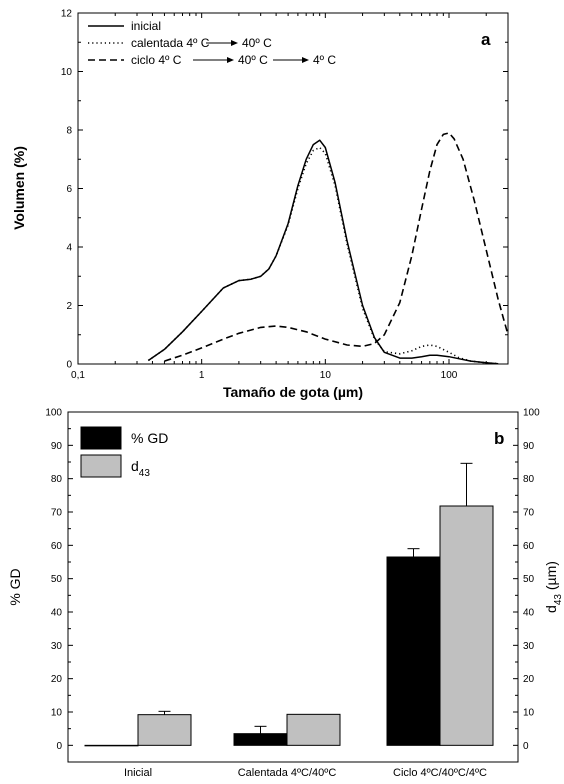 This screenshot has height=784, width=564. What do you see at coordinates (324, 60) in the screenshot?
I see `panel-a-legend-label-3-part-3: 4º C` at bounding box center [324, 60].